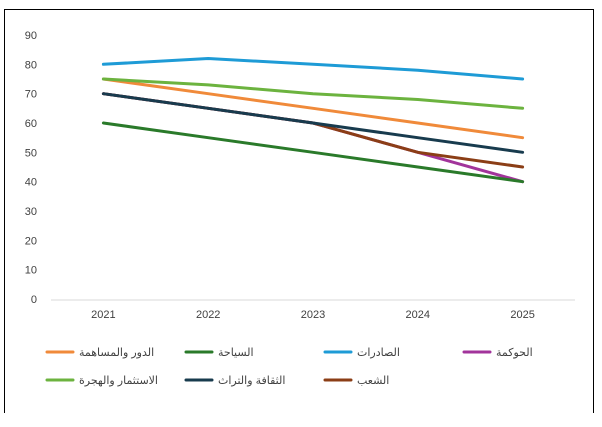  Describe the element at coordinates (236, 353) in the screenshot. I see `legend-label: السياحة` at that location.